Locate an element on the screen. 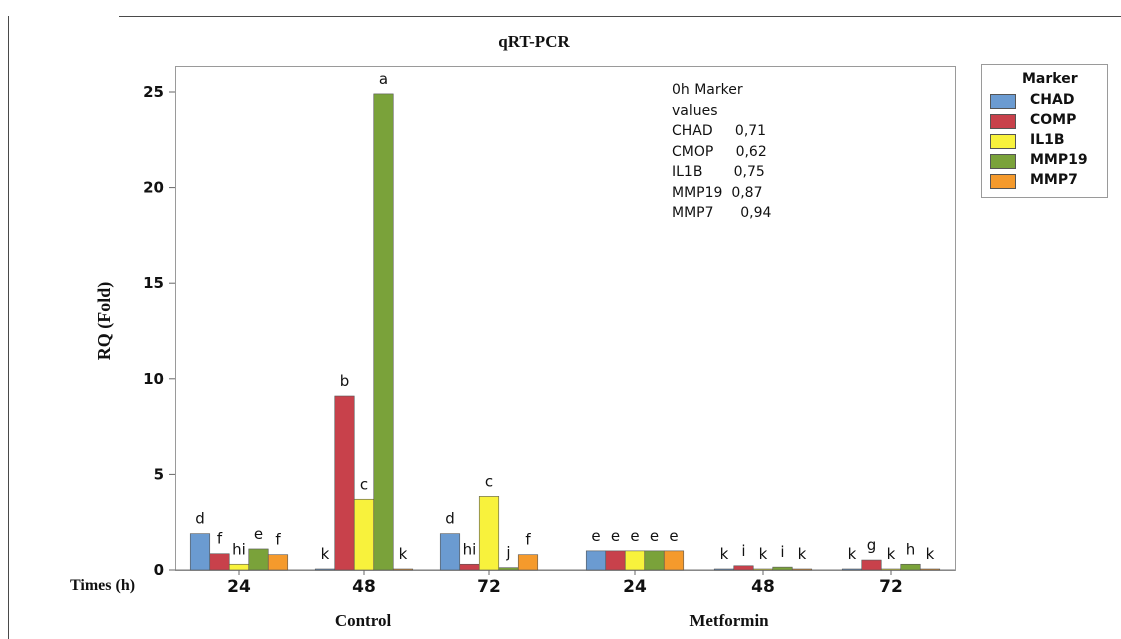 This screenshot has height=639, width=1121. legend-label-il1b: IL1B is located at coordinates (1047, 140).